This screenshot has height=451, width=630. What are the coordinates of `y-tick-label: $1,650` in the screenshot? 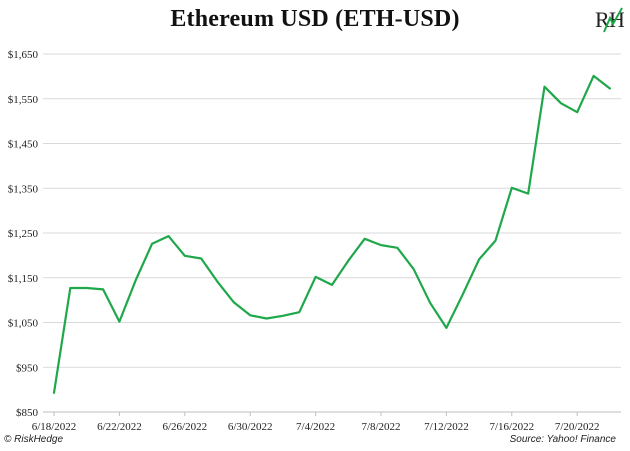 It's located at (23, 55).